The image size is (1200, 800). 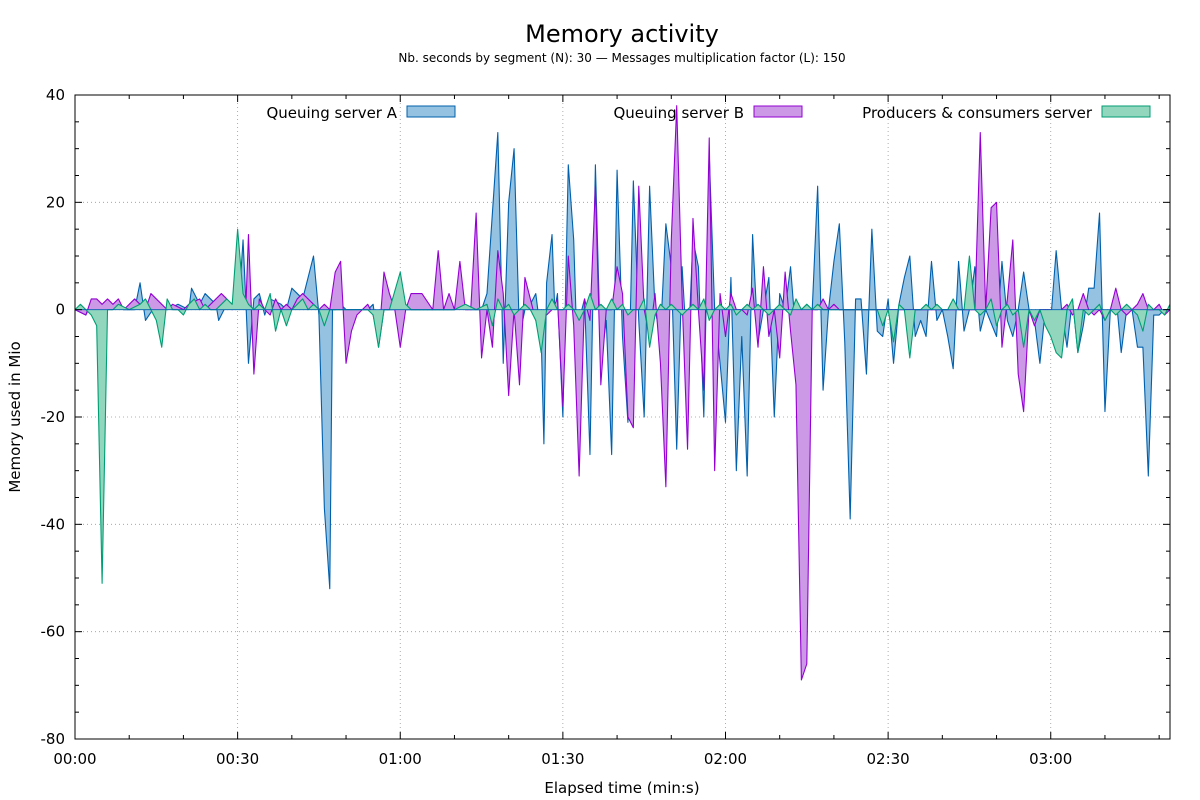 I want to click on y-tick-label: -60, so click(x=53, y=632).